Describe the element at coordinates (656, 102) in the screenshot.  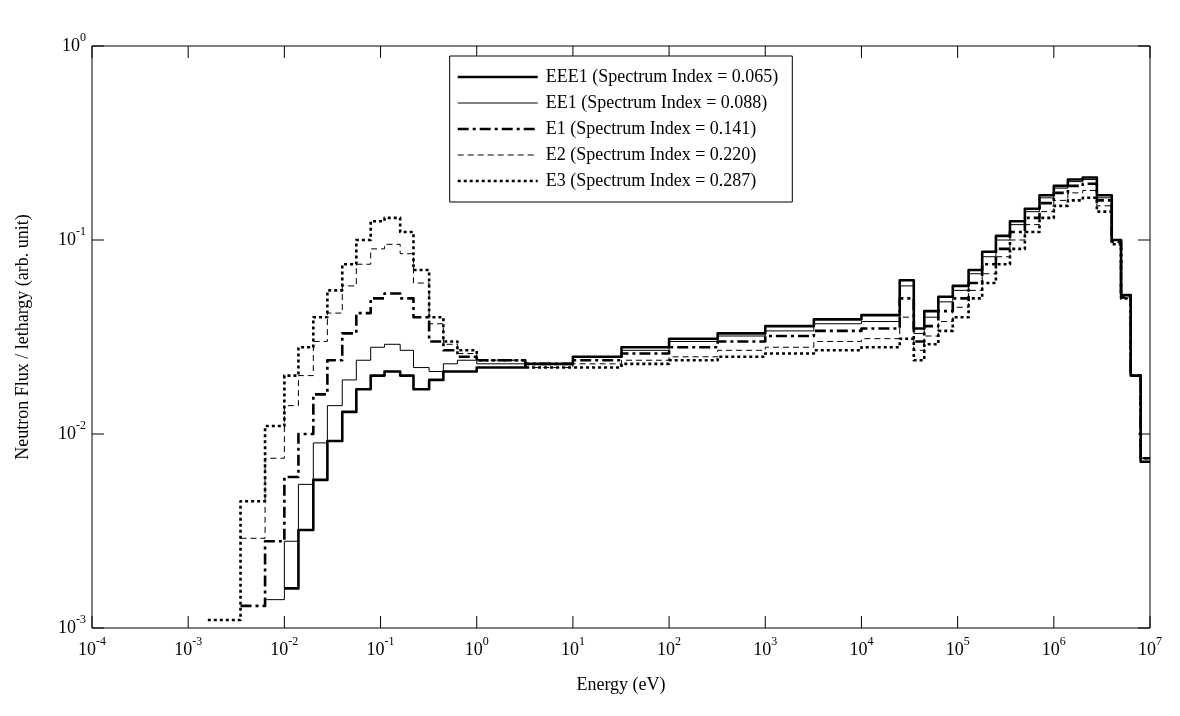
I see `legend-label: EE1 (Spectrum Index = 0.088)` at that location.